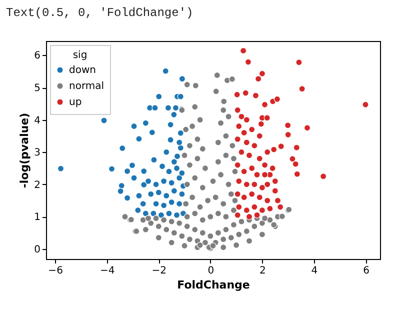 The width and height of the screenshot is (406, 323). I want to click on legend-label: down, so click(82, 70).